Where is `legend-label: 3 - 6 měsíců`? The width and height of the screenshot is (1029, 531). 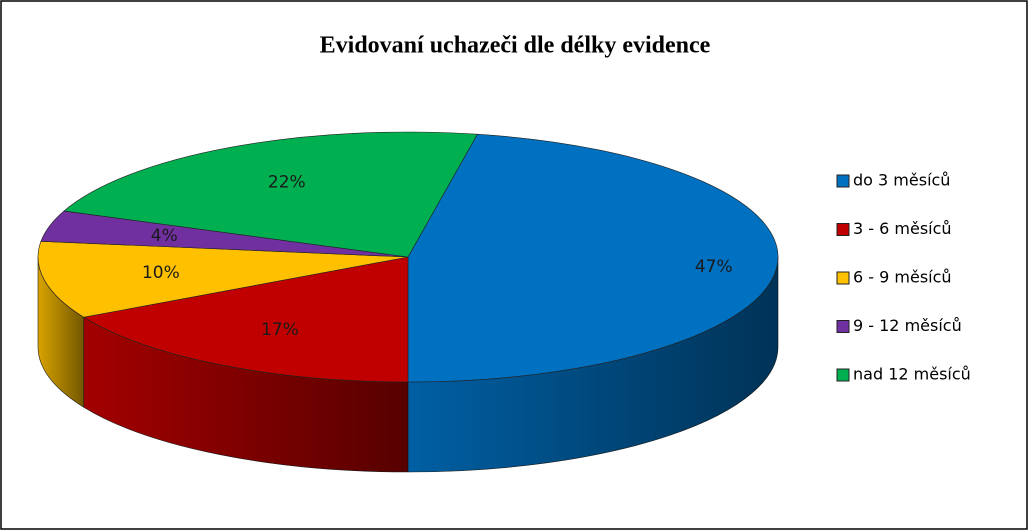 legend-label: 3 - 6 měsíců is located at coordinates (902, 228).